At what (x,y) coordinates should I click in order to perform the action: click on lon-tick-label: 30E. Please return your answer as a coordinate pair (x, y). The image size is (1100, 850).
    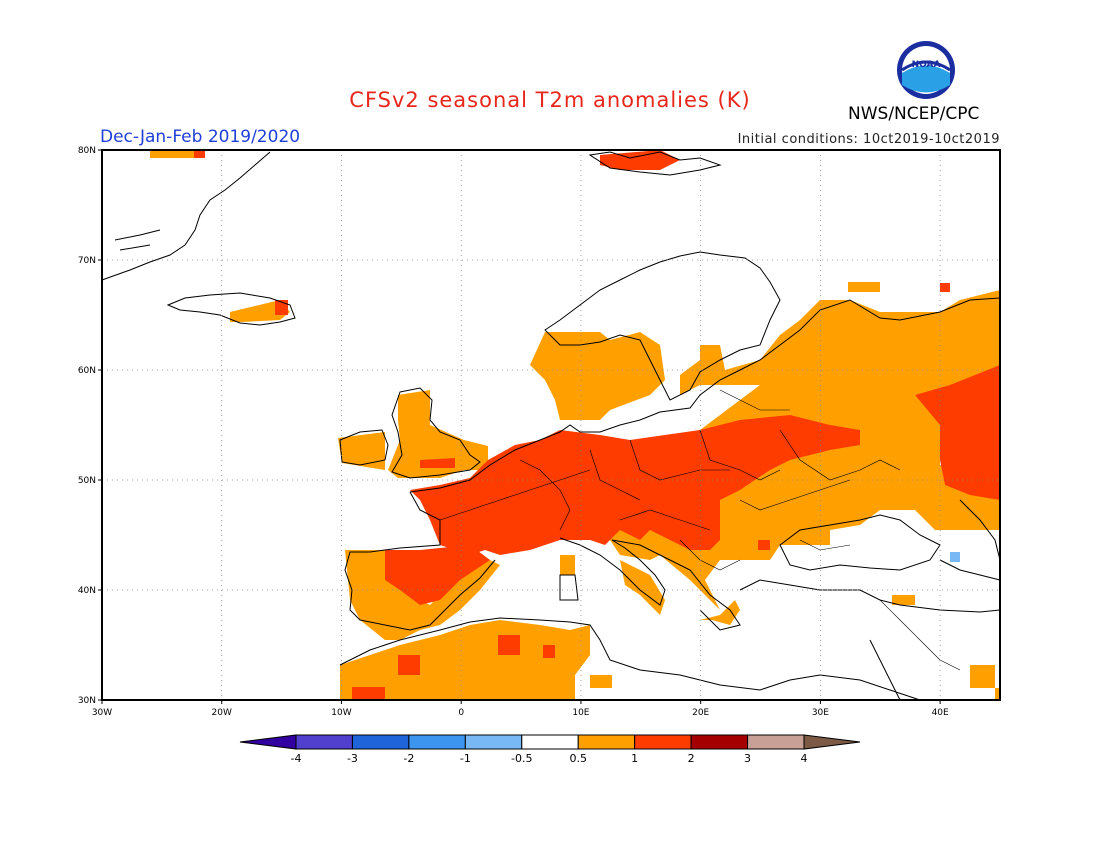
    Looking at the image, I should click on (820, 713).